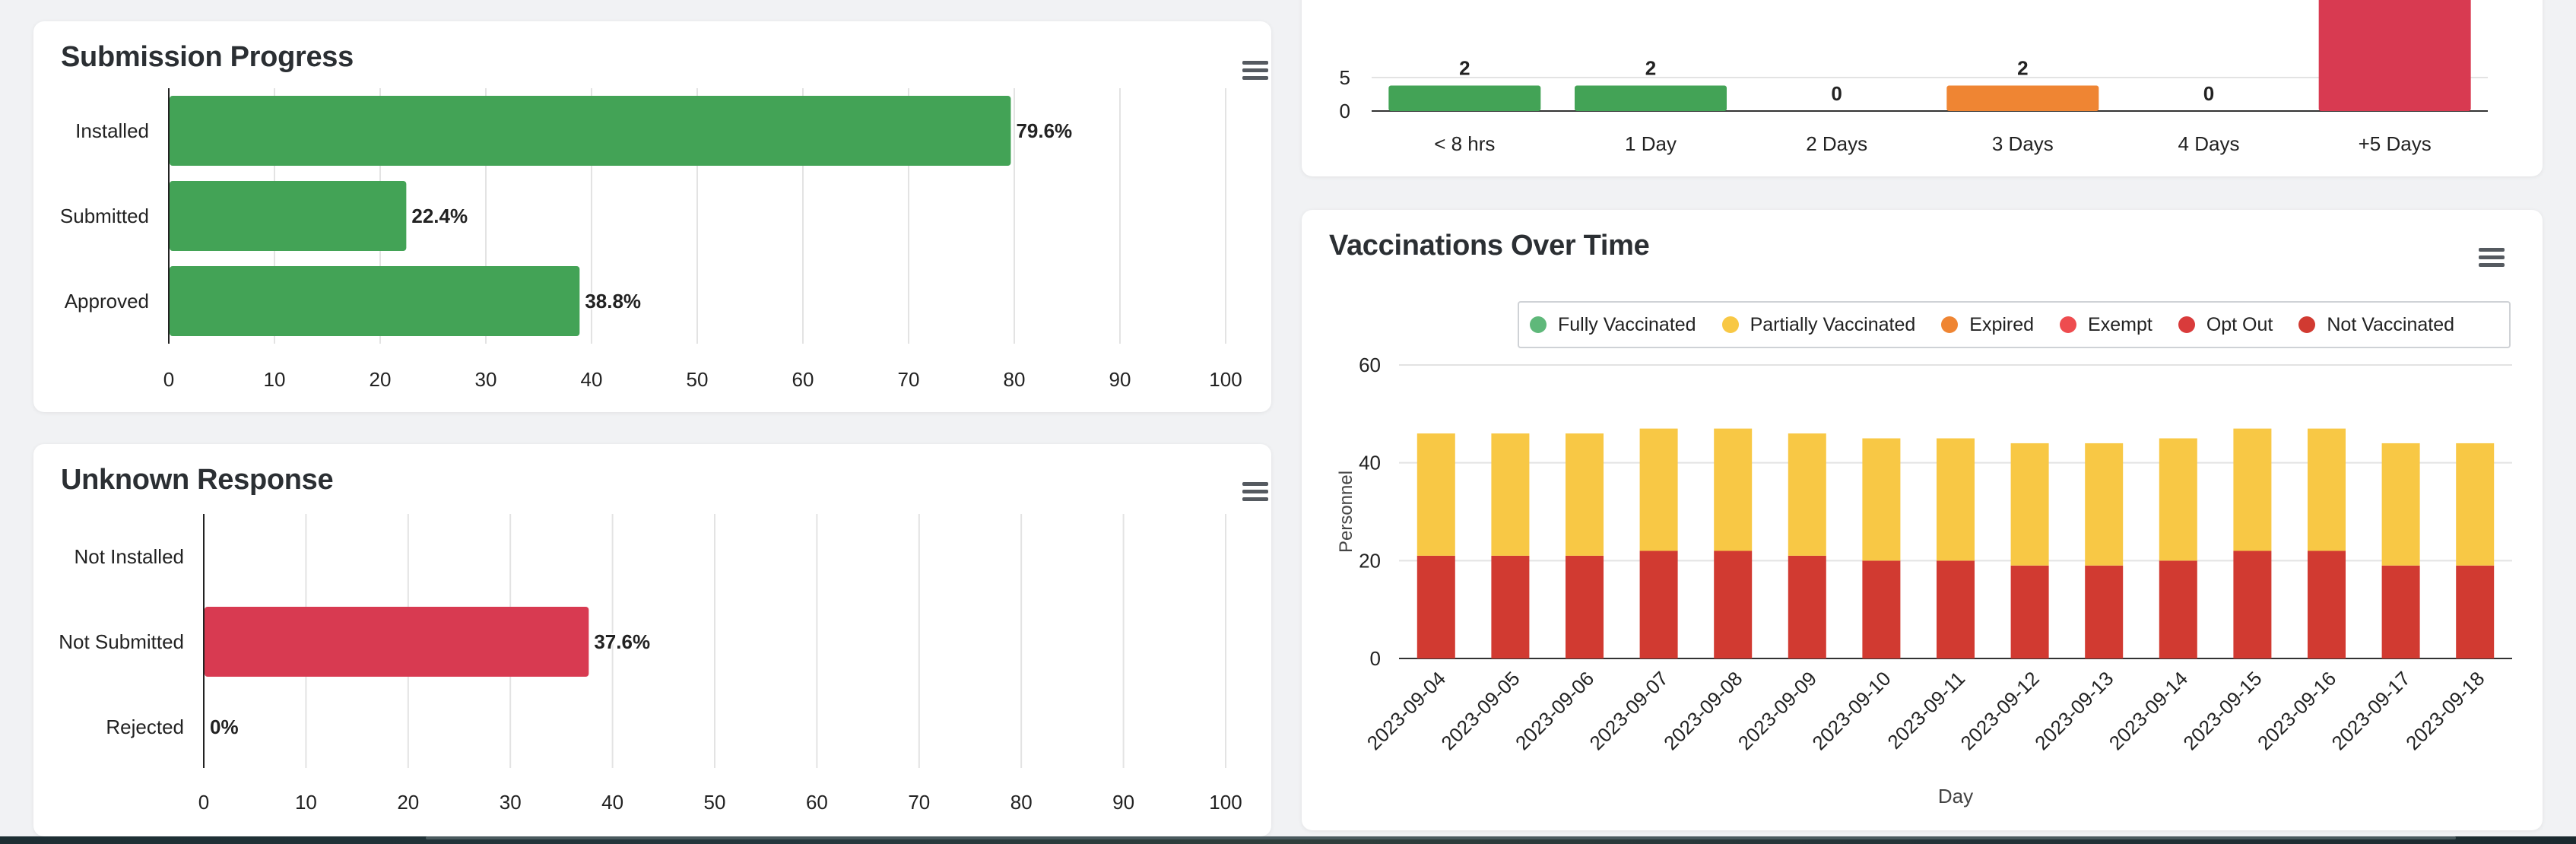 Image resolution: width=2576 pixels, height=844 pixels. I want to click on legend-item: Partially Vaccinated, so click(1818, 325).